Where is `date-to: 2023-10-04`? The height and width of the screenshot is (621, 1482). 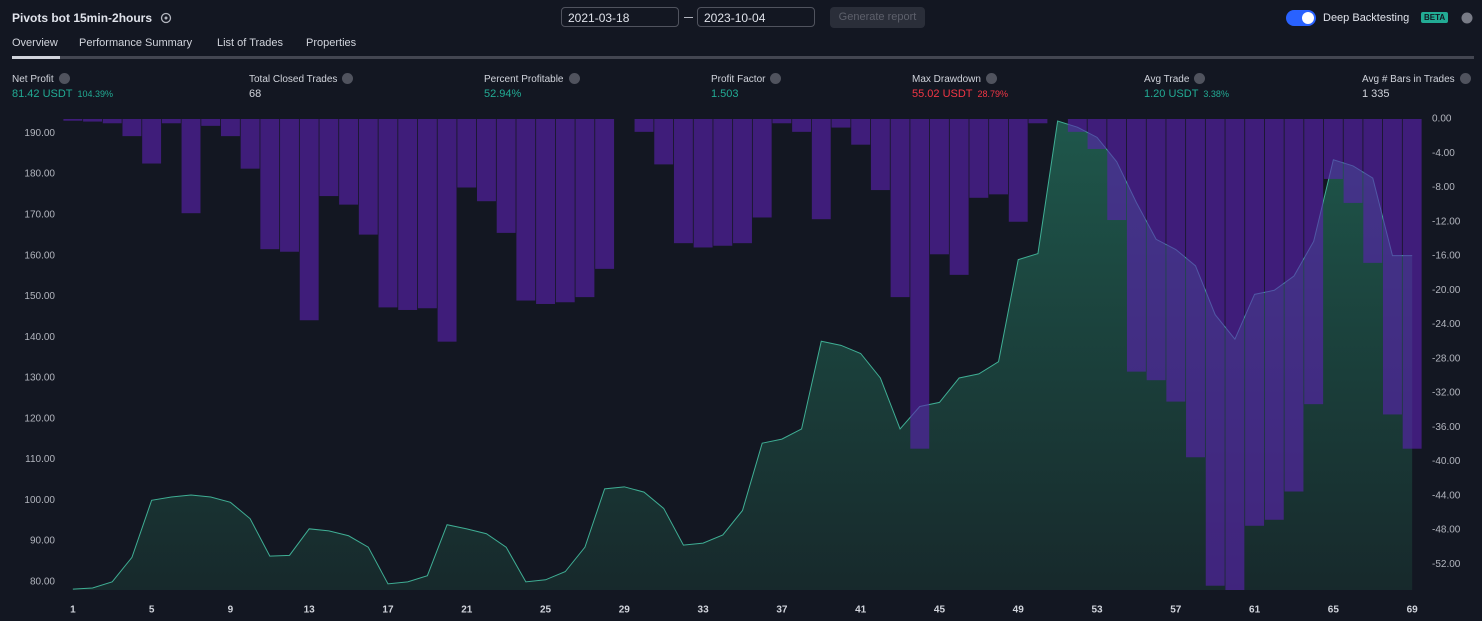 date-to: 2023-10-04 is located at coordinates (756, 17).